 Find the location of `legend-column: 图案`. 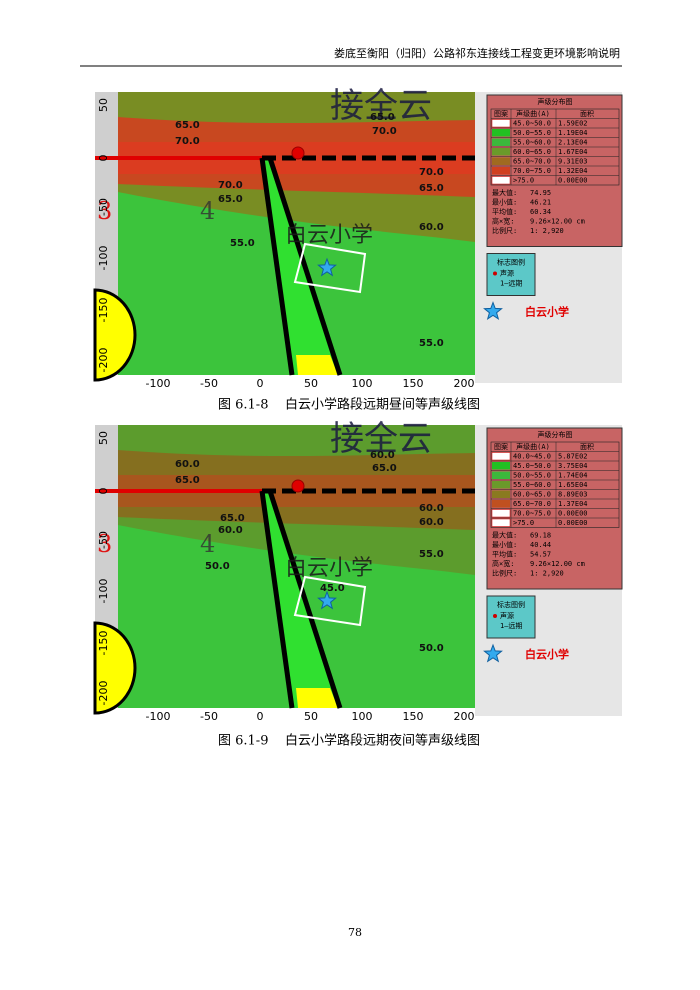

legend-column: 图案 is located at coordinates (501, 113).